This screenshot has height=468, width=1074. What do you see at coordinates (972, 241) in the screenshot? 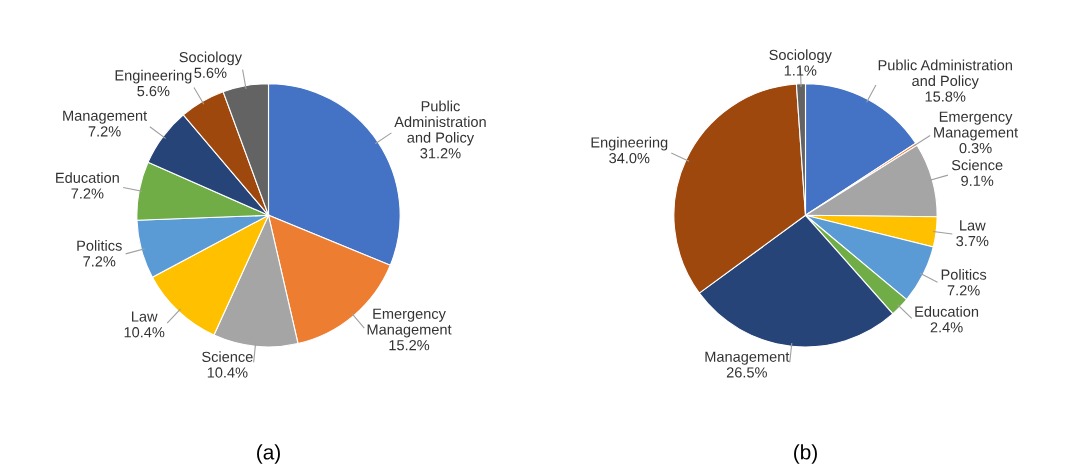
I see `data-label: 3.7%` at bounding box center [972, 241].